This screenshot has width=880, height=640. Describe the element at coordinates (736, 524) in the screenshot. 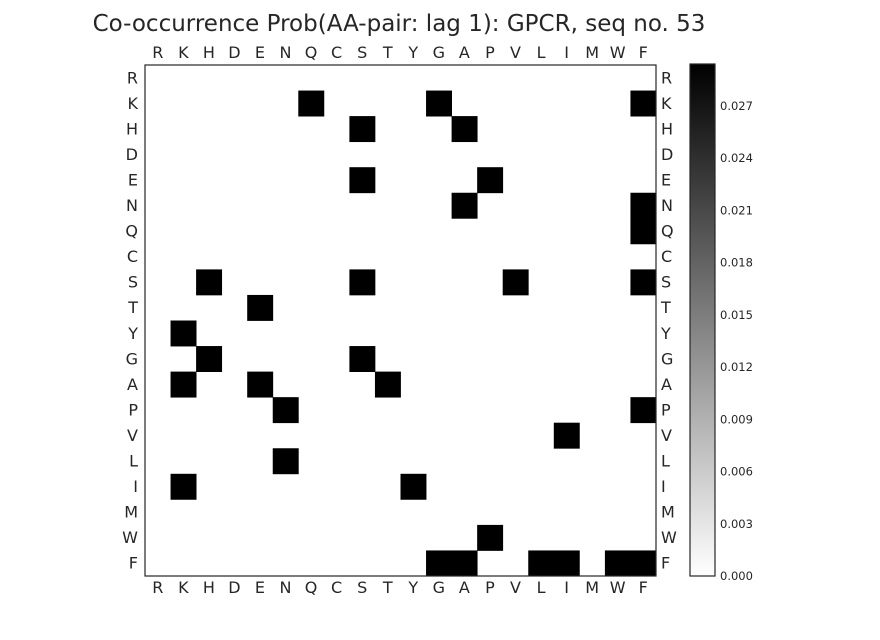

I see `colorbar-tick-label: 0.003` at that location.